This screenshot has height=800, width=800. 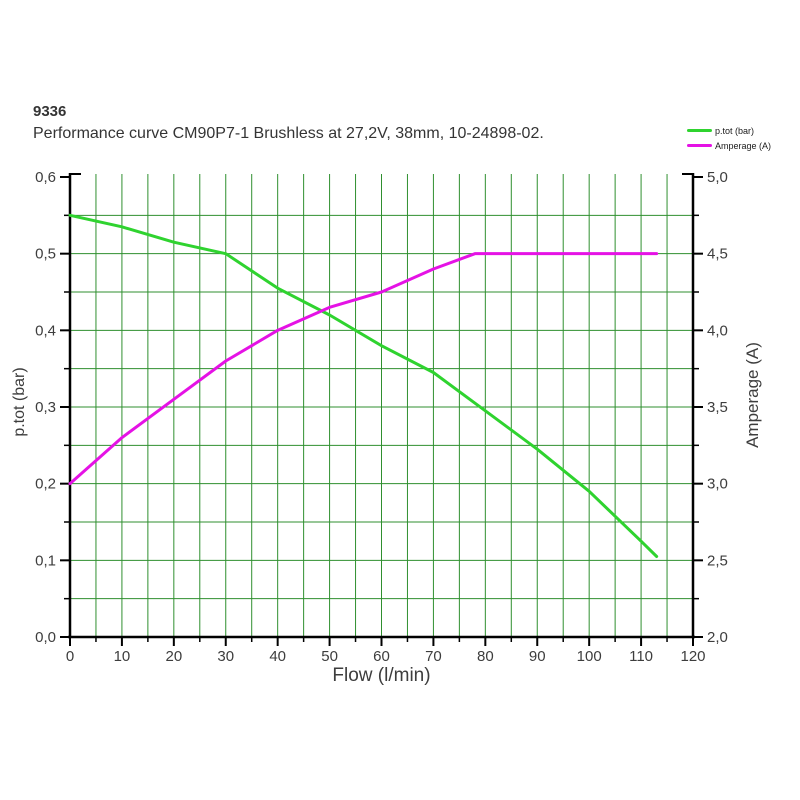 I want to click on svg-text: 40, so click(x=277, y=656).